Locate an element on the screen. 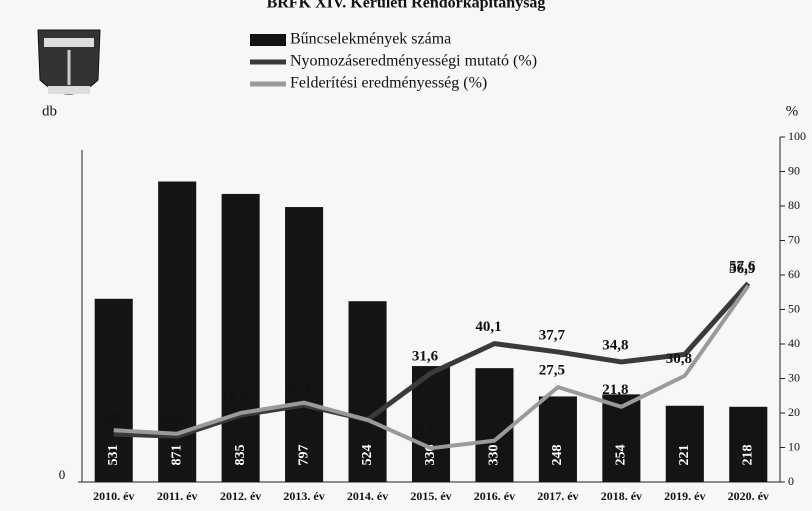 The height and width of the screenshot is (511, 812). y2-tick-label: 40 is located at coordinates (794, 343).